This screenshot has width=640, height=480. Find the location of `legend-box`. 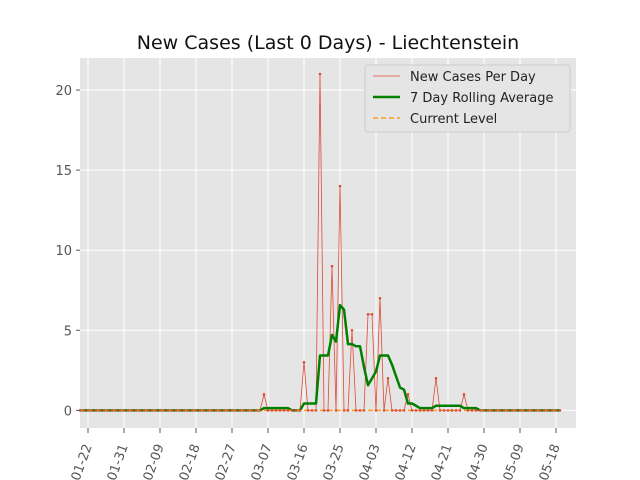

legend-box is located at coordinates (467, 98).